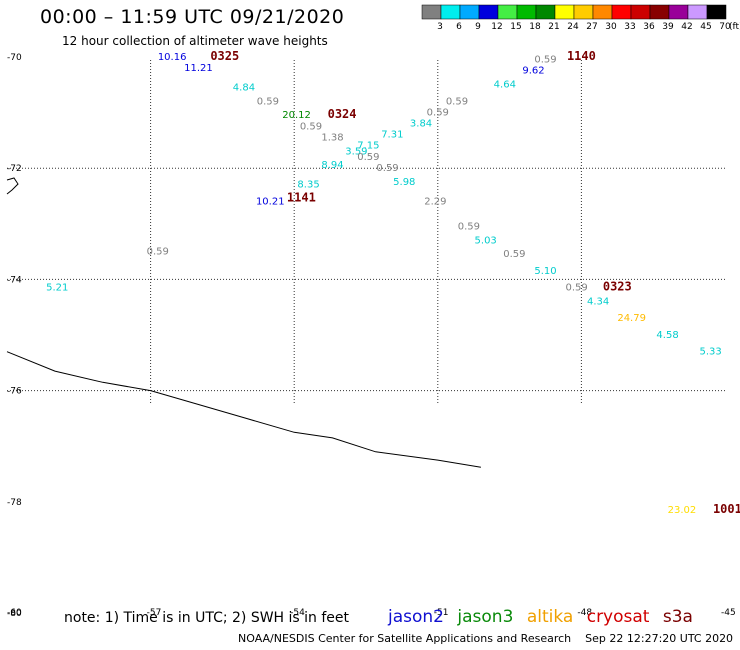 The height and width of the screenshot is (650, 740). I want to click on color-scale-tick: 21, so click(553, 27).